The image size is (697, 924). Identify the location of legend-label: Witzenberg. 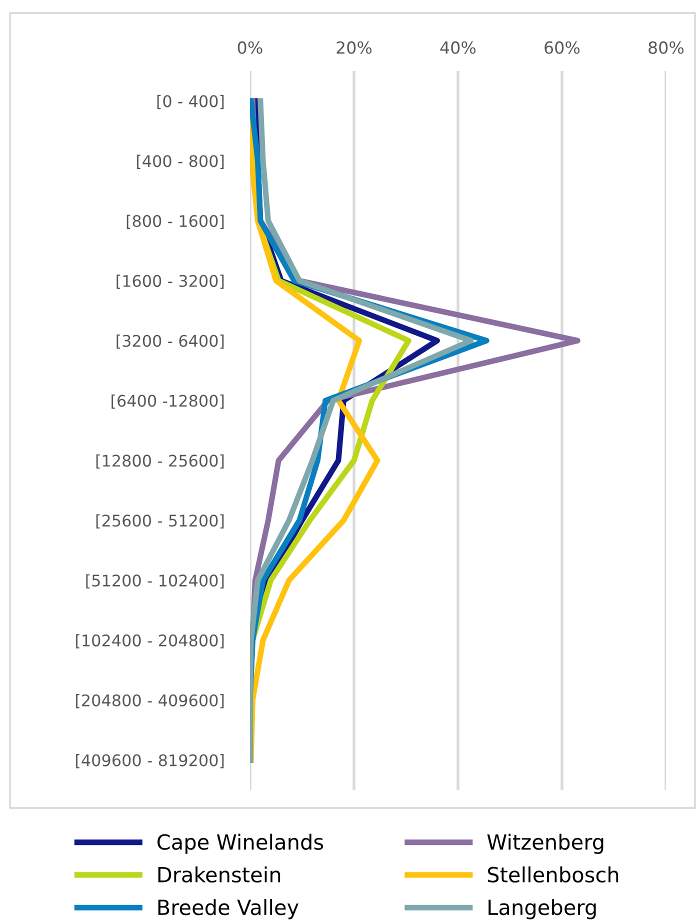
(545, 844).